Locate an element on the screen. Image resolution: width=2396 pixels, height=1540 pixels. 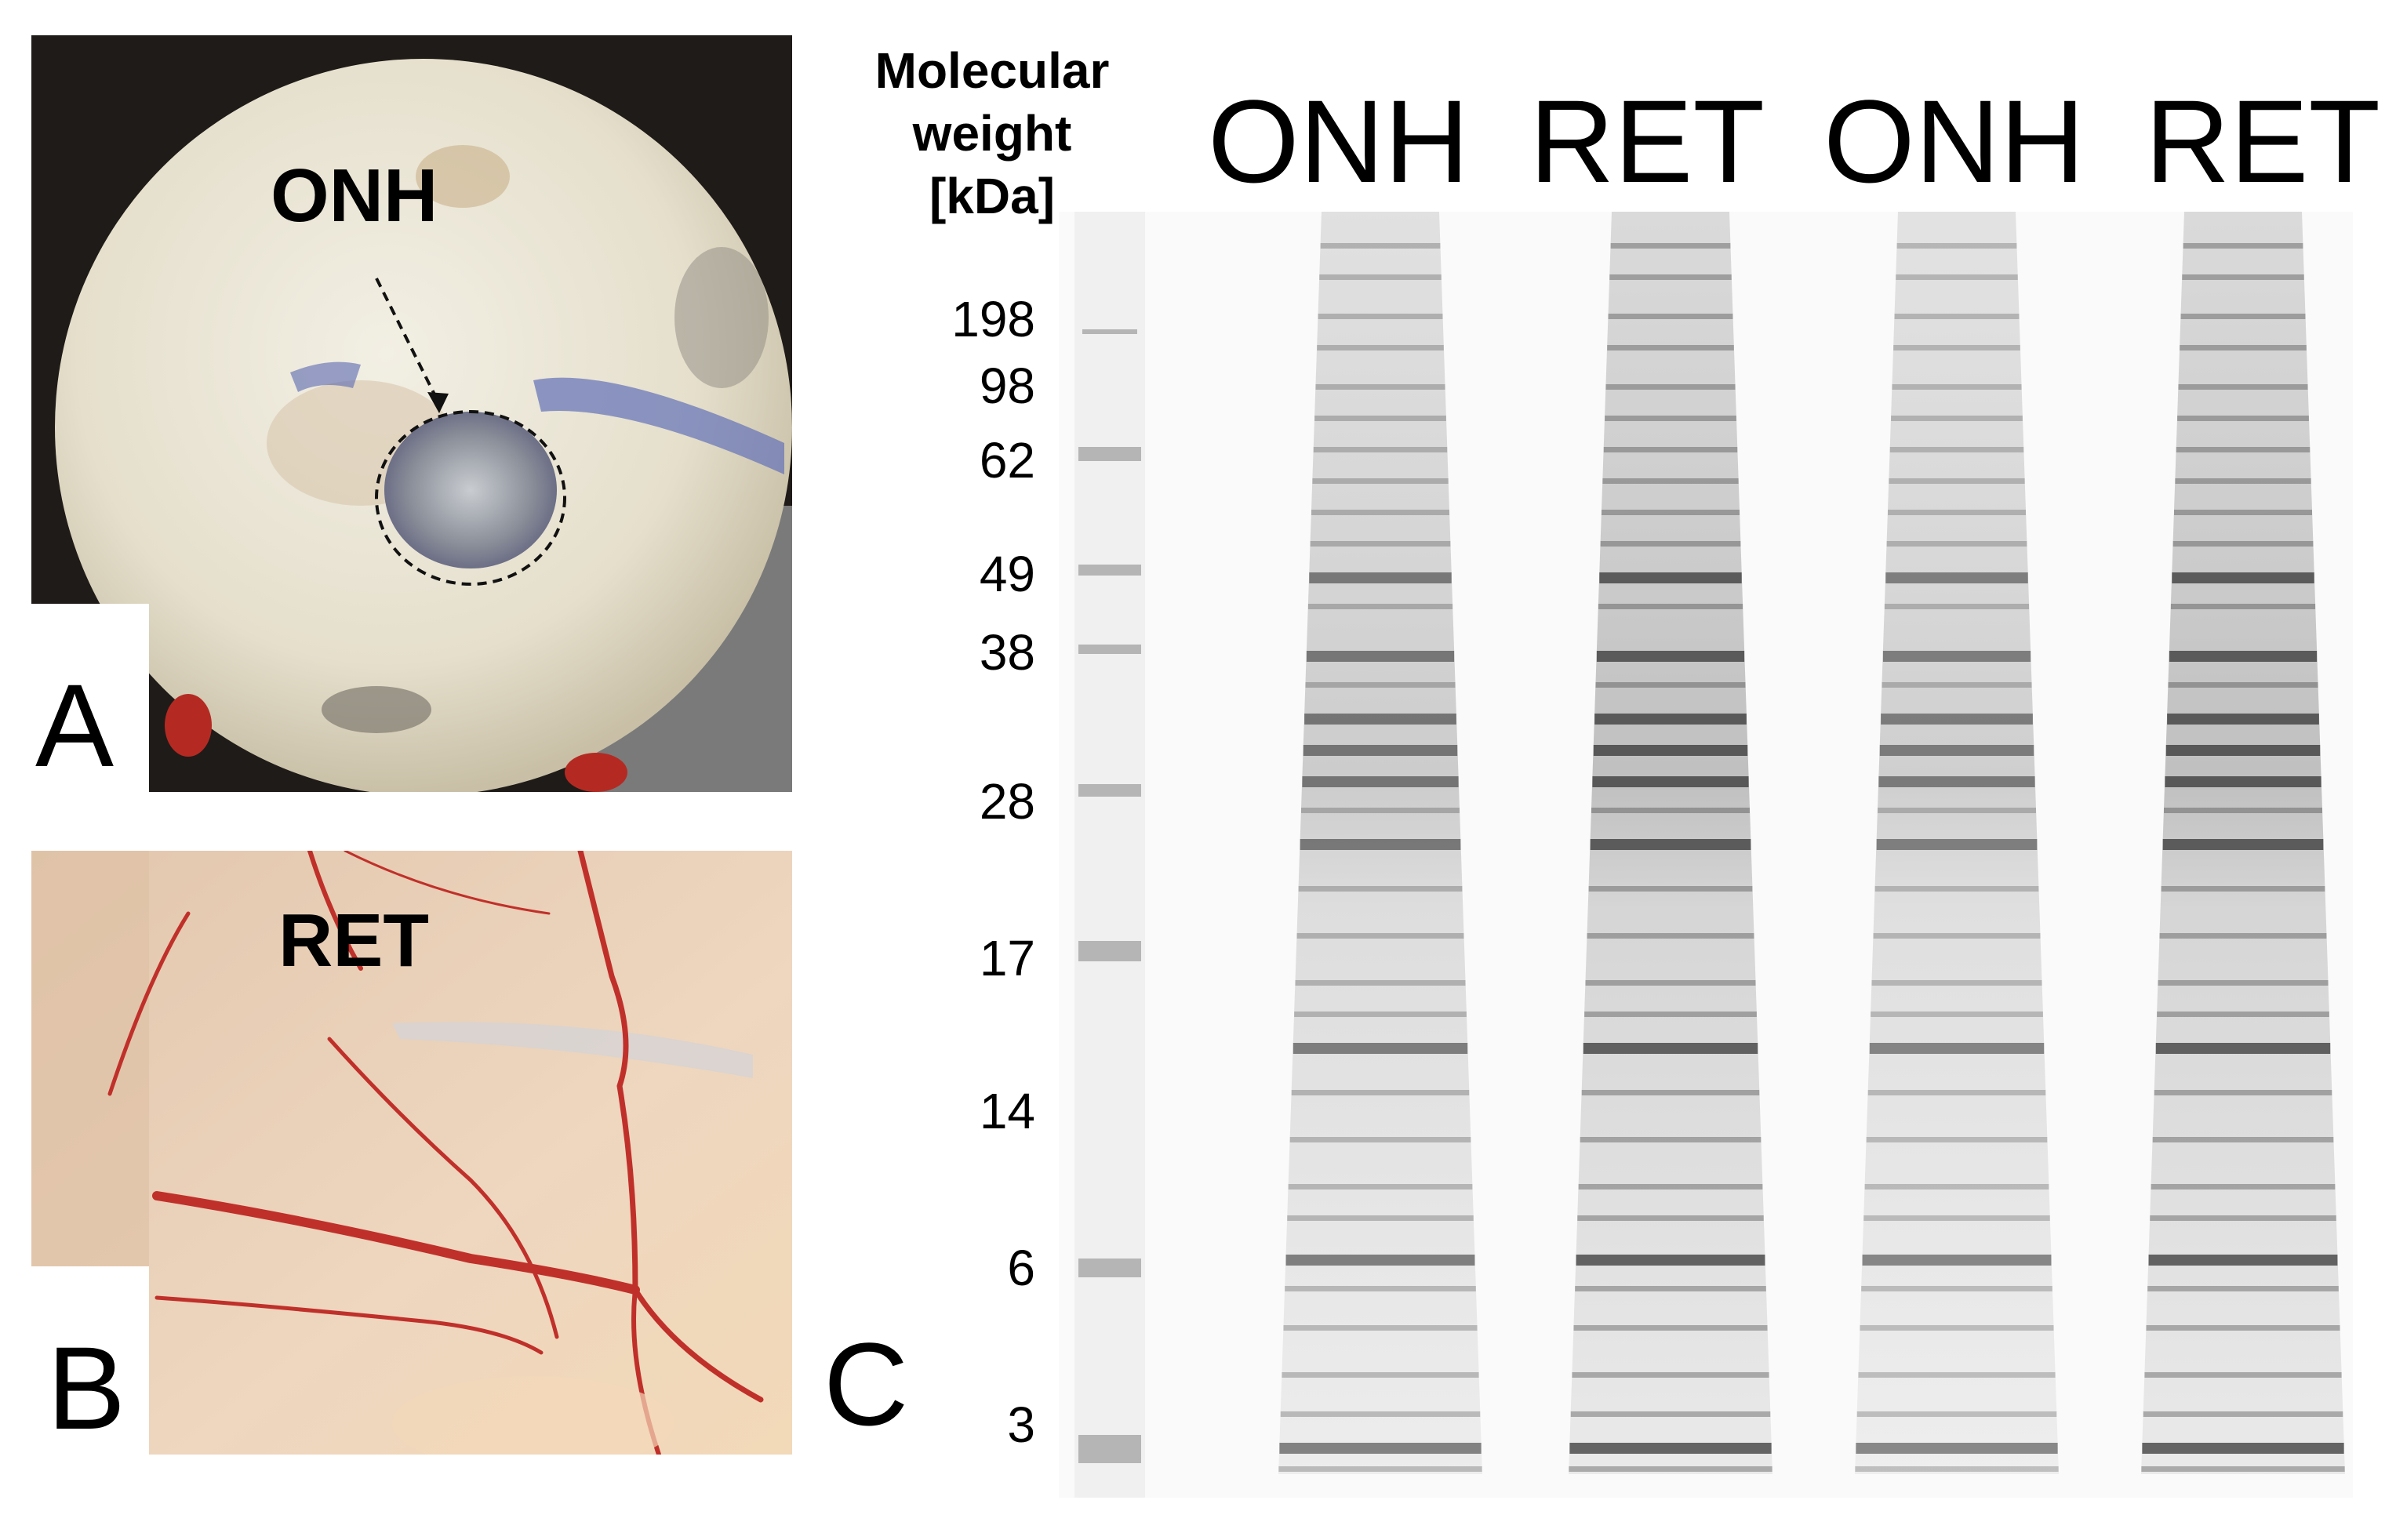
marker-label: 28 is located at coordinates (1007, 802).